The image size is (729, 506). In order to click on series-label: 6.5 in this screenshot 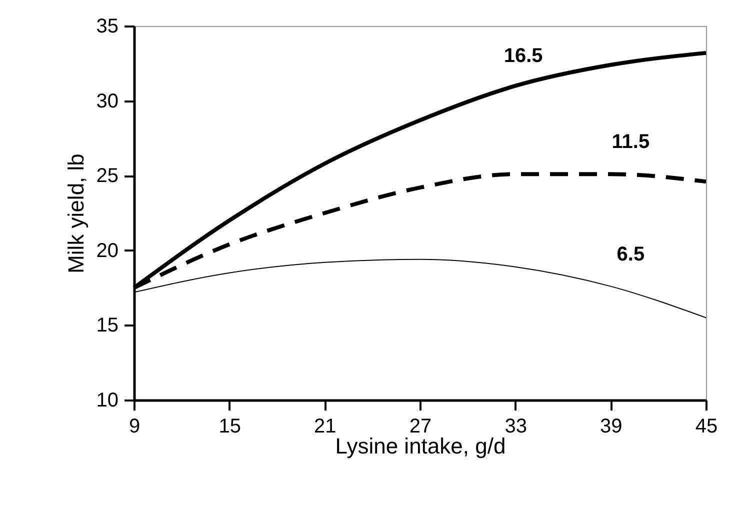, I will do `click(630, 254)`.